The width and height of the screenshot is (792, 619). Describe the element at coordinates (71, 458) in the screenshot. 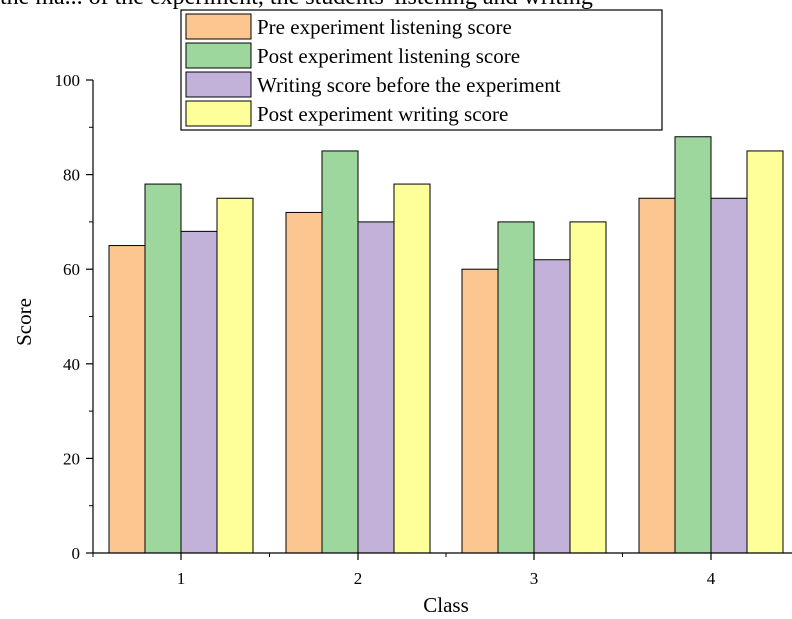

I see `y-tick-label: 20` at that location.